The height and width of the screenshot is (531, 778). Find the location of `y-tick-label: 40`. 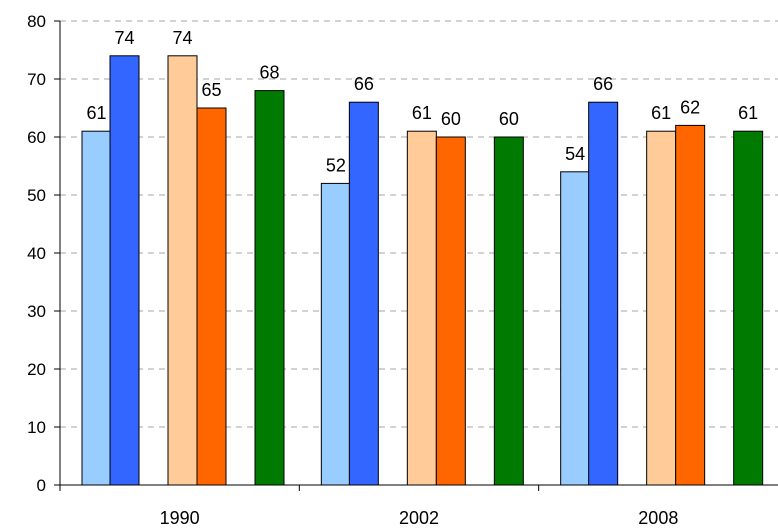

y-tick-label: 40 is located at coordinates (36, 253).